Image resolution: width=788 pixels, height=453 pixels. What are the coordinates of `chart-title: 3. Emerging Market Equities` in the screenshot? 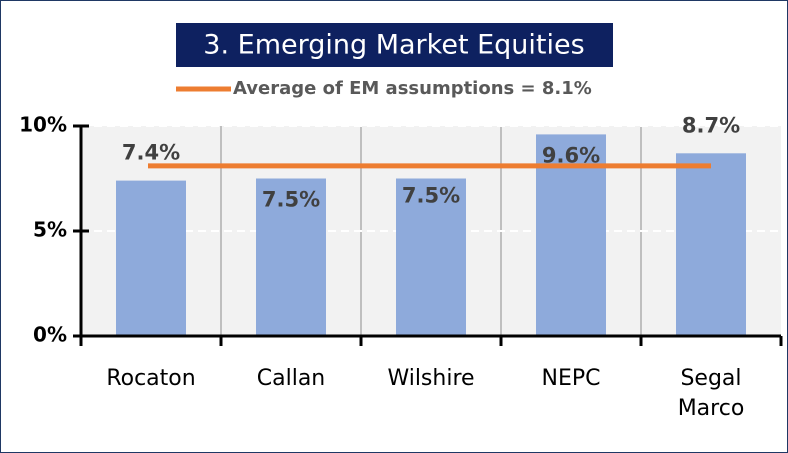 It's located at (393, 45).